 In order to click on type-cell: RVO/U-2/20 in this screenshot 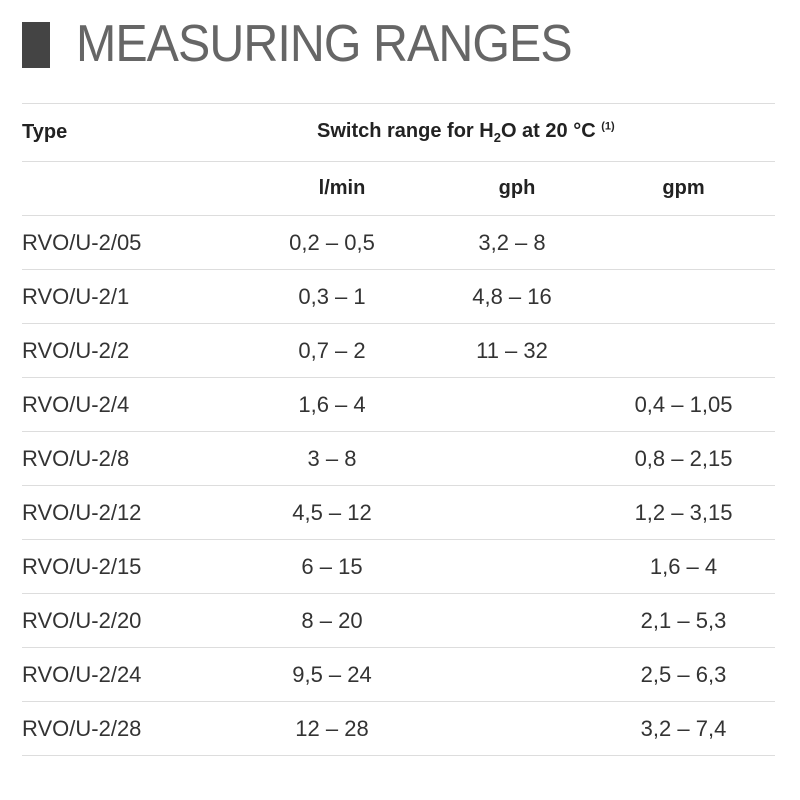, I will do `click(132, 620)`.